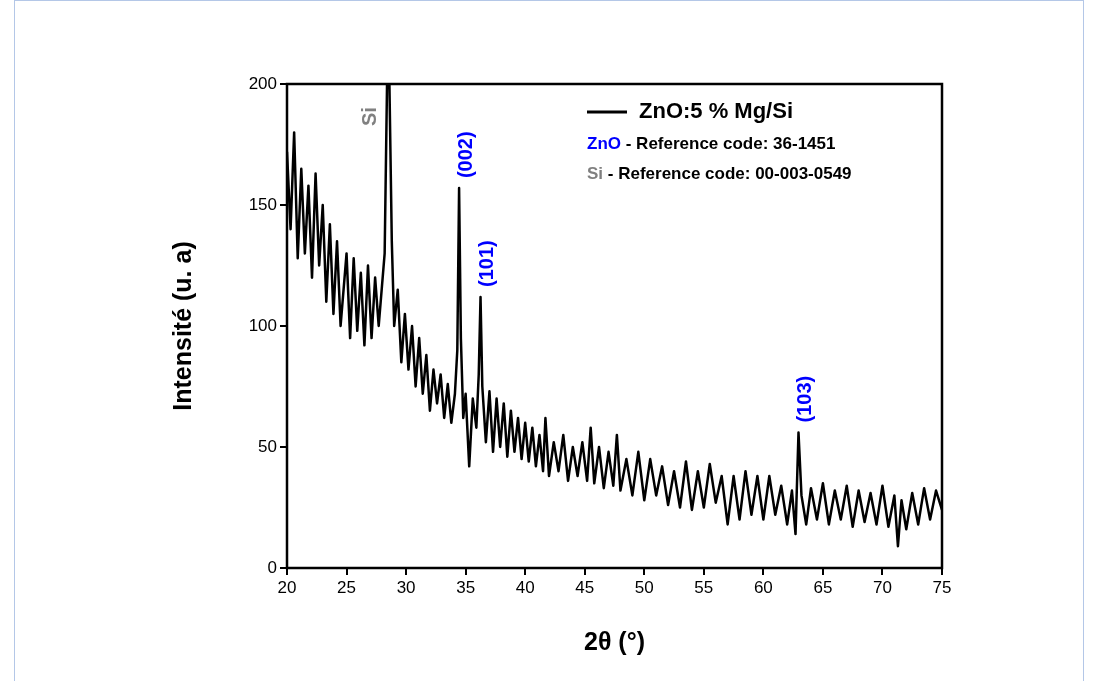 This screenshot has height=682, width=1095. Describe the element at coordinates (406, 587) in the screenshot. I see `x-tick-label: 30` at that location.